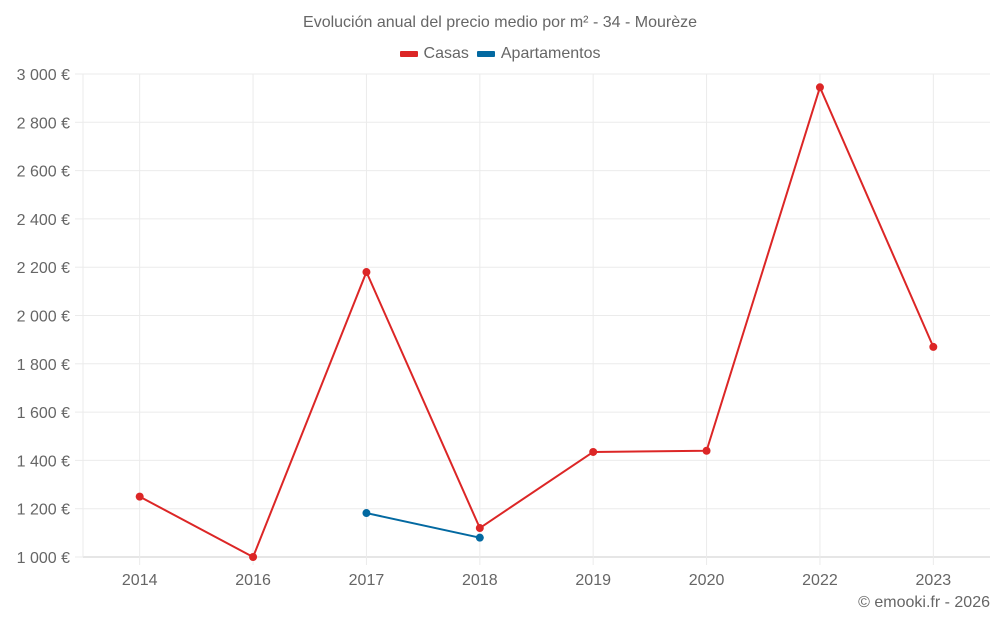 This screenshot has width=1000, height=625. Describe the element at coordinates (43, 558) in the screenshot. I see `y-tick-label: 1 000 €` at that location.